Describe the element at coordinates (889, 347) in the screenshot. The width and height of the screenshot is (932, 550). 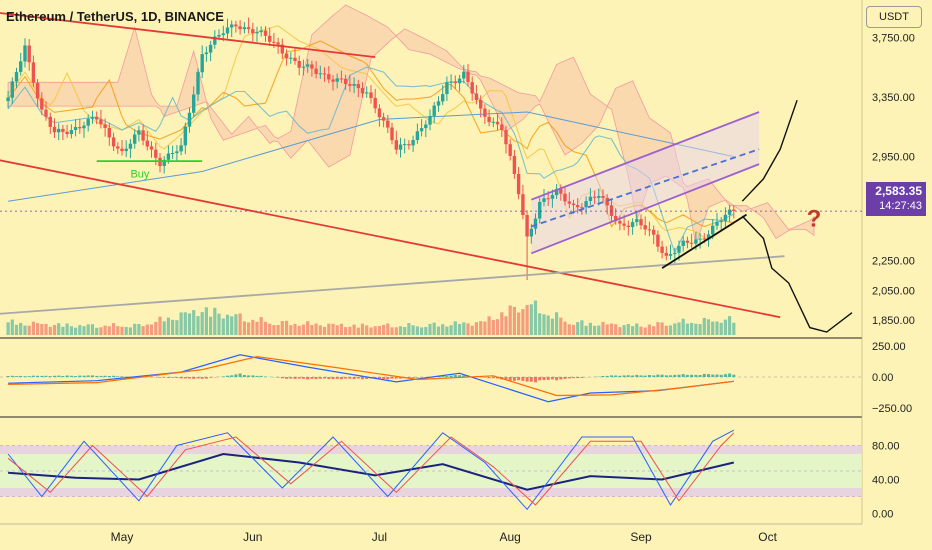
I see `macd-tick-label: 250.00` at that location.